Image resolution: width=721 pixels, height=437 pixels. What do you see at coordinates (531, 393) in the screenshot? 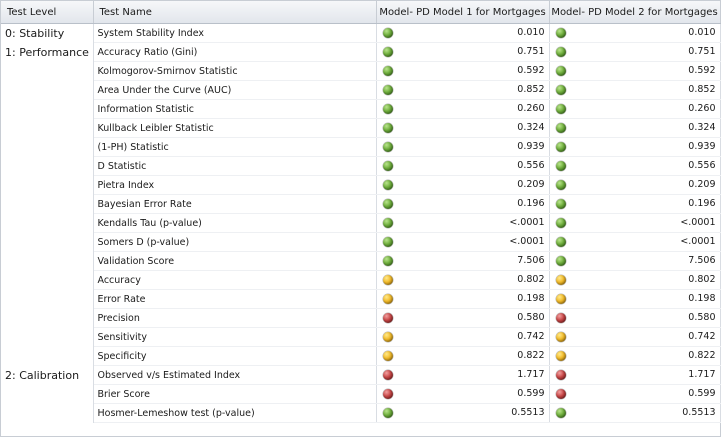
I see `model-1-value: 0.599` at bounding box center [531, 393].